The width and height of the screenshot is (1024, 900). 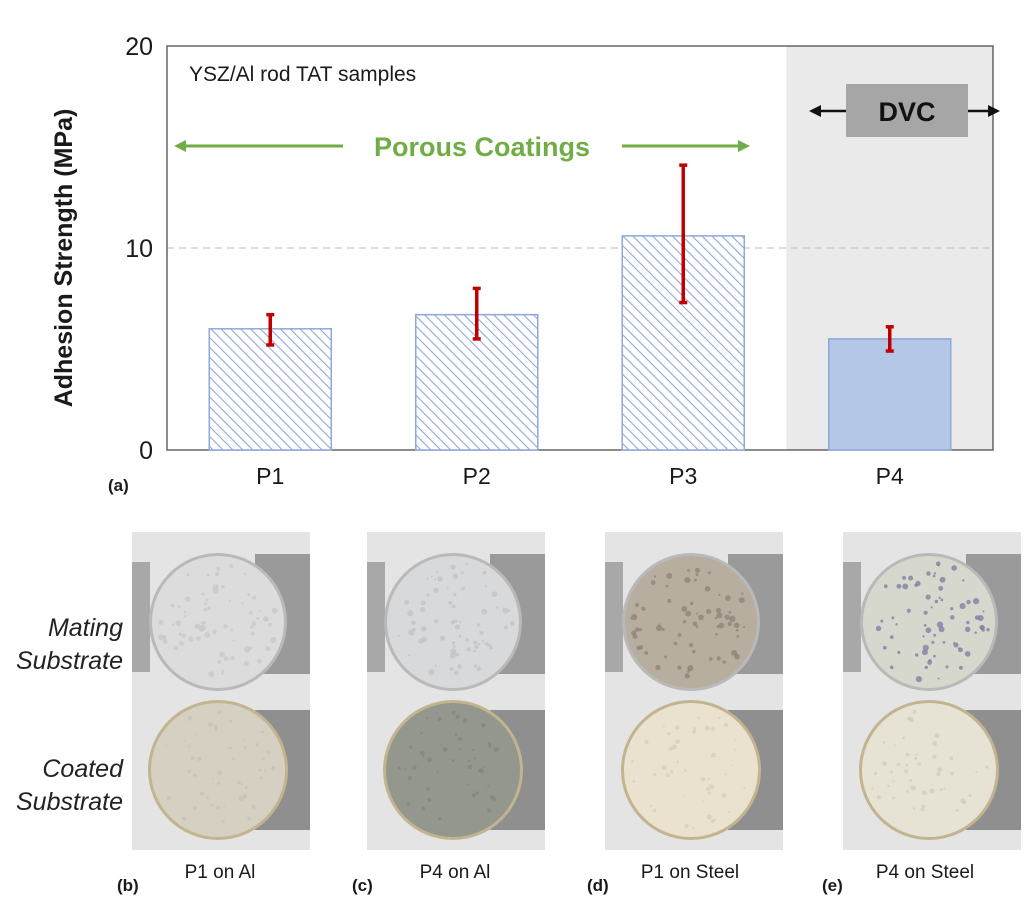 I want to click on y-tick-label: 20, so click(x=139, y=47).